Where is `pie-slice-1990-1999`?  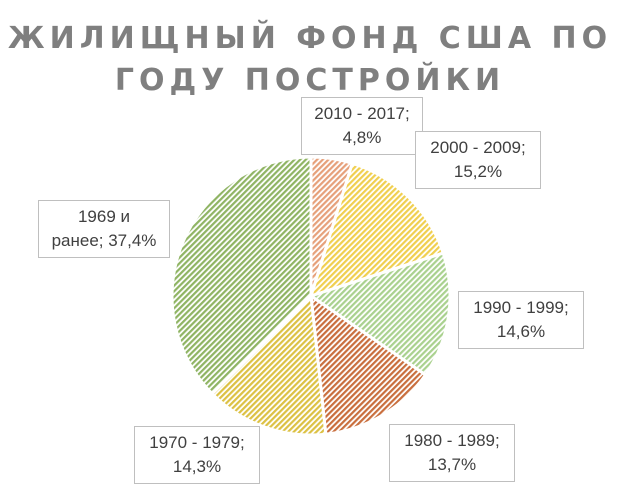
pie-slice-1990-1999 is located at coordinates (380, 314).